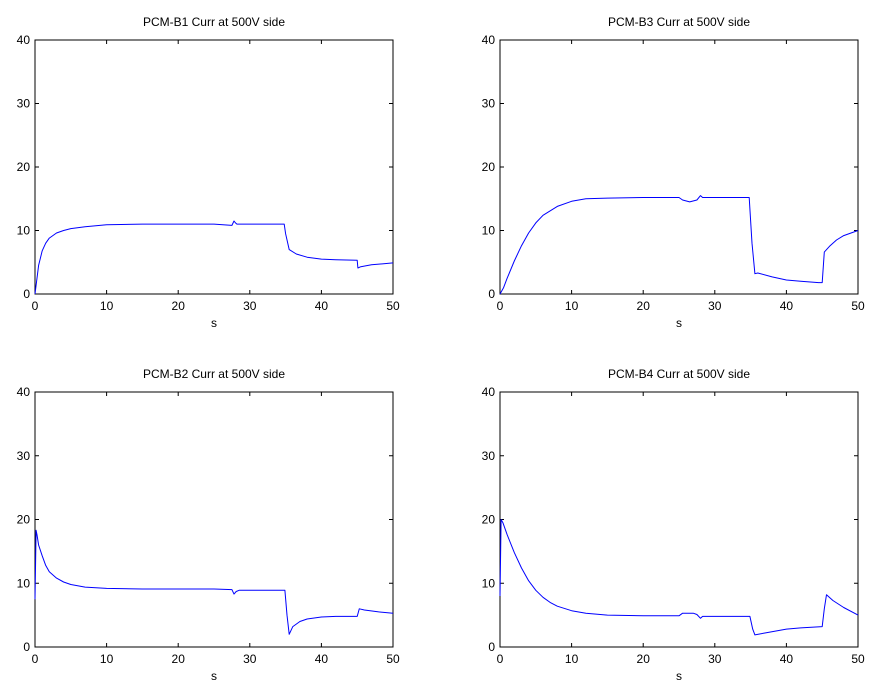 The height and width of the screenshot is (686, 872). Describe the element at coordinates (679, 22) in the screenshot. I see `chart-title: PCM-B3 Curr at 500V side` at that location.